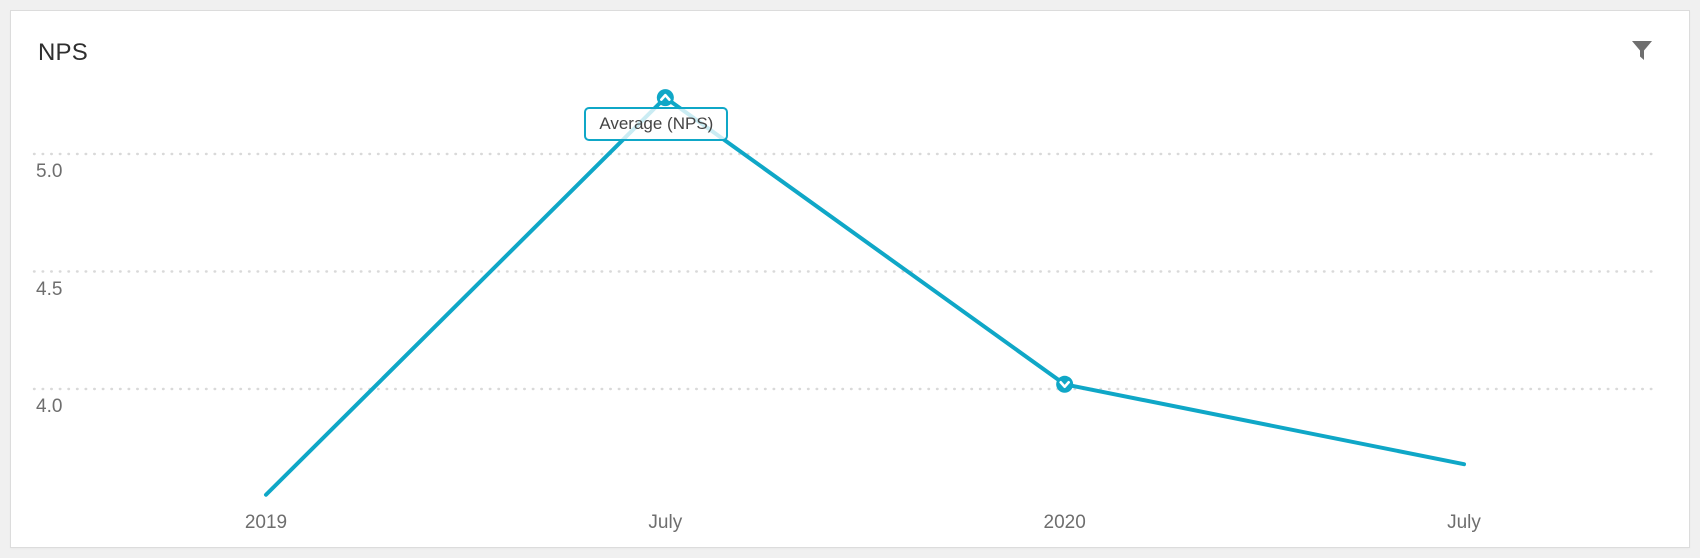 This screenshot has height=558, width=1700. What do you see at coordinates (656, 123) in the screenshot?
I see `tooltip: Average (NPS)` at bounding box center [656, 123].